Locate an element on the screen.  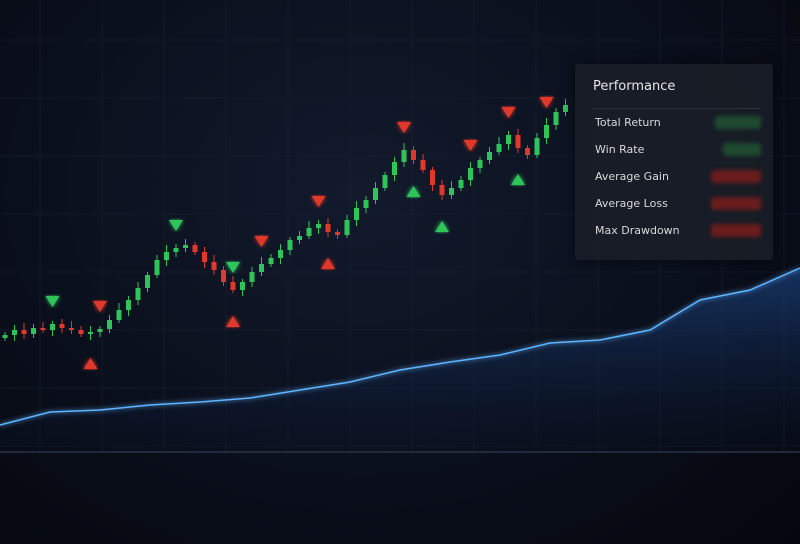
metric-label: Average Gain is located at coordinates (632, 176).